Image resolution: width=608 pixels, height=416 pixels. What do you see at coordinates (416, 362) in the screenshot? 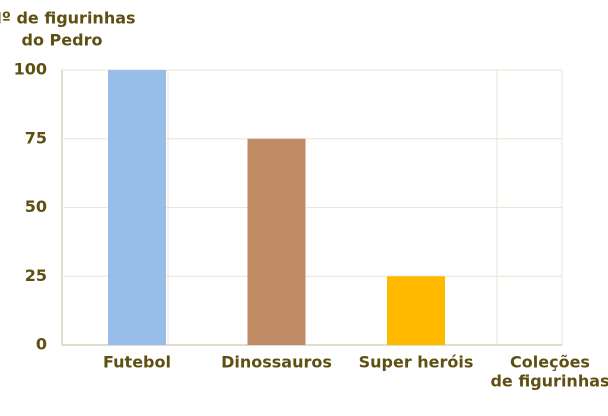
I see `x-tick-label: Super heróis` at bounding box center [416, 362].